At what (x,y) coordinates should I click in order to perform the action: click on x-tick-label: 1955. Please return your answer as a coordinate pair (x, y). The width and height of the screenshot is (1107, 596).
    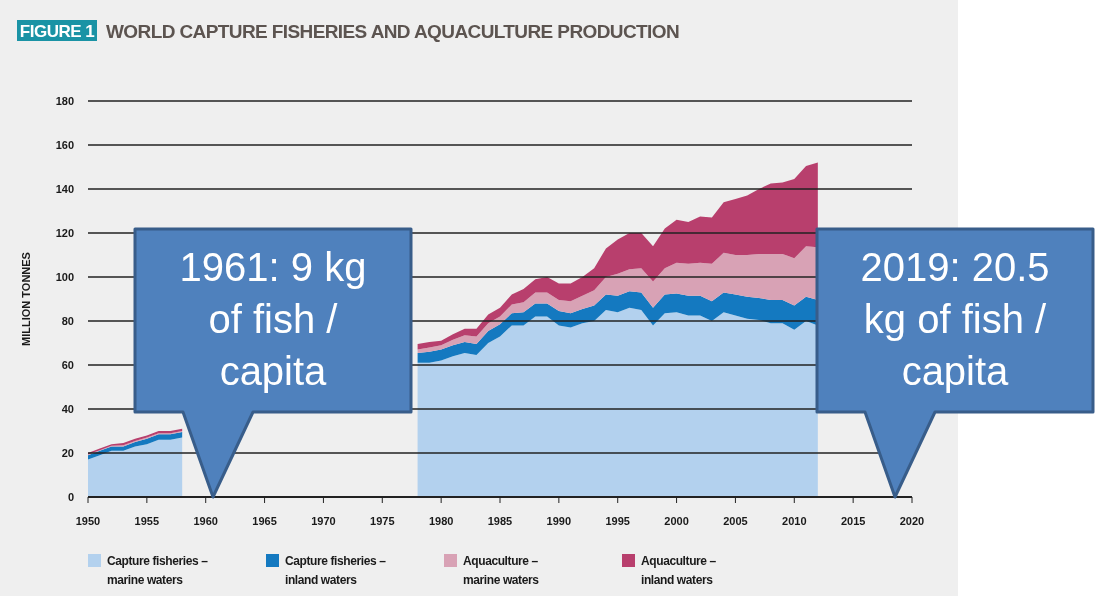
    Looking at the image, I should click on (147, 521).